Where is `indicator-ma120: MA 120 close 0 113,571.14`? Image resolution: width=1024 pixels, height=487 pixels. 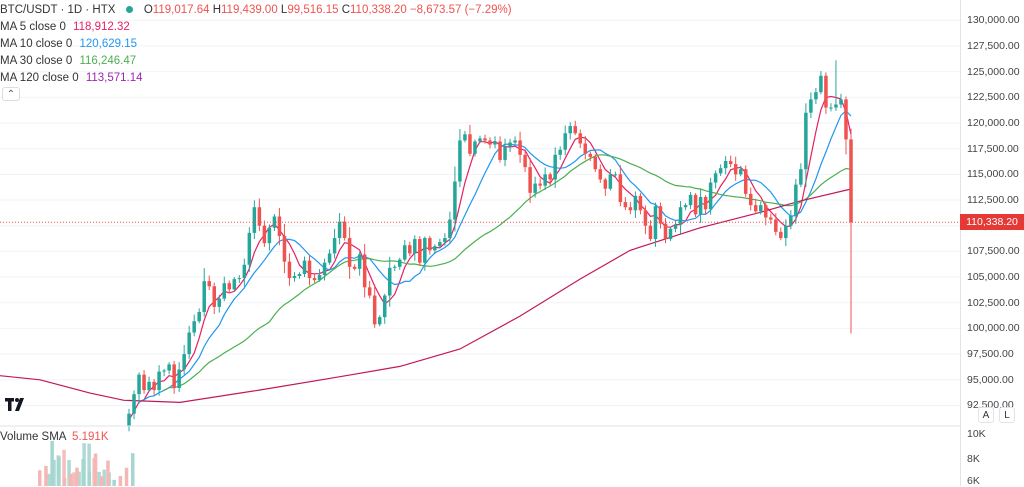
indicator-ma120: MA 120 close 0 113,571.14 is located at coordinates (258, 78).